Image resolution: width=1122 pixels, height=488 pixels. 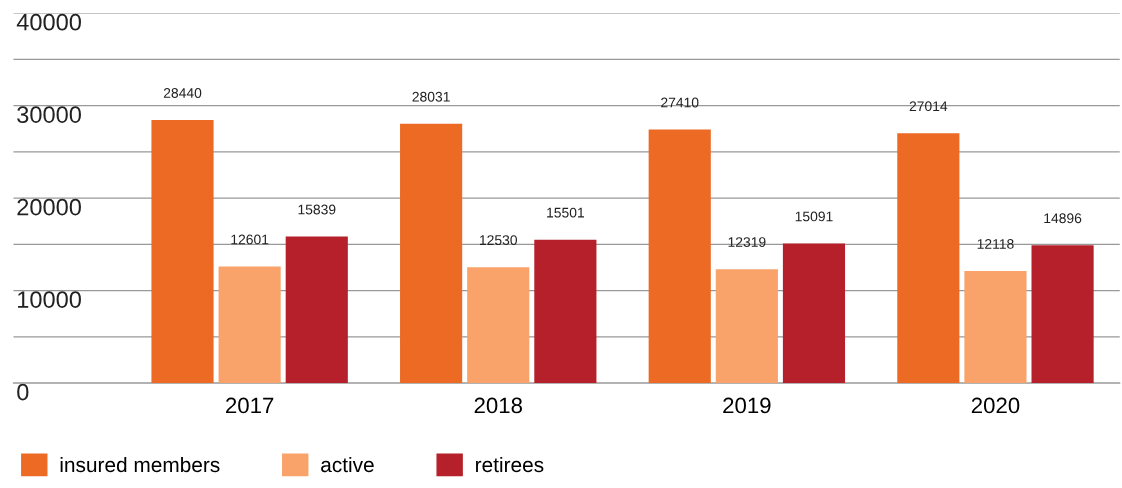 What do you see at coordinates (747, 242) in the screenshot?
I see `data-label: 12319` at bounding box center [747, 242].